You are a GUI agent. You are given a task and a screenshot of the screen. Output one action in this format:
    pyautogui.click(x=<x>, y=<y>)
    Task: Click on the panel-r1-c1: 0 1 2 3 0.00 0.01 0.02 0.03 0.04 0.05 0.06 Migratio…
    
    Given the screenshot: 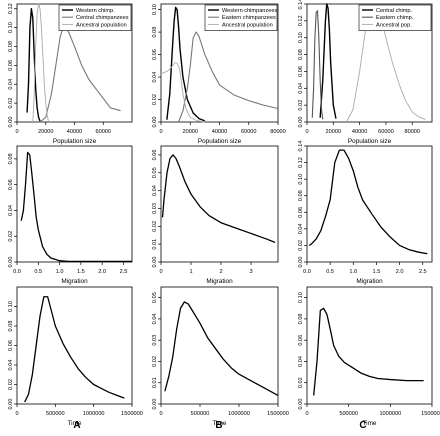 What is the action you would take?
    pyautogui.click(x=215, y=215)
    